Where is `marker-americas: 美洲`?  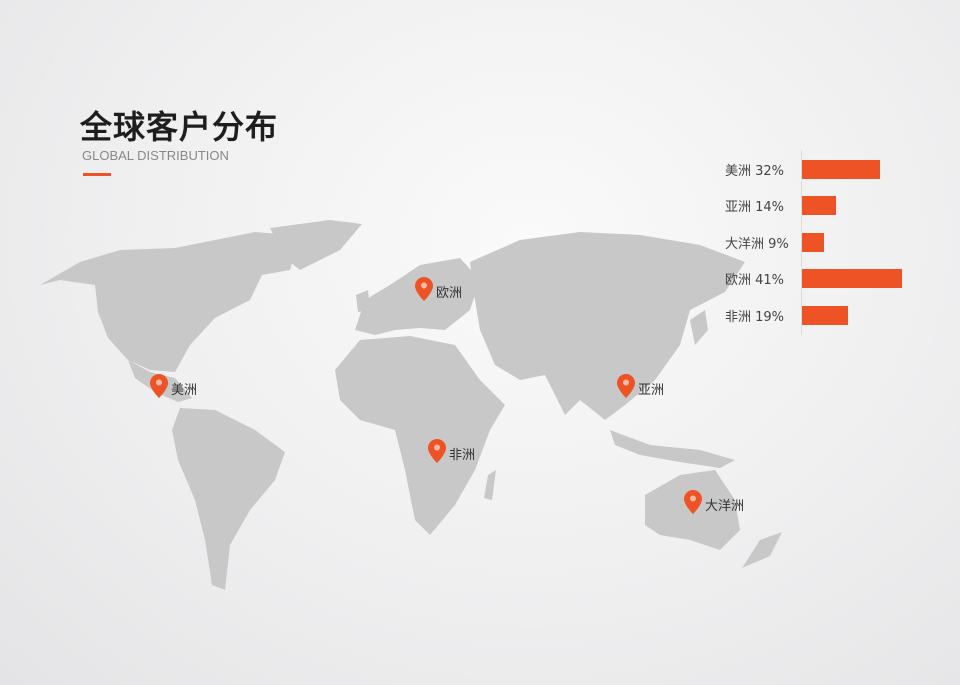 marker-americas: 美洲 is located at coordinates (173, 385).